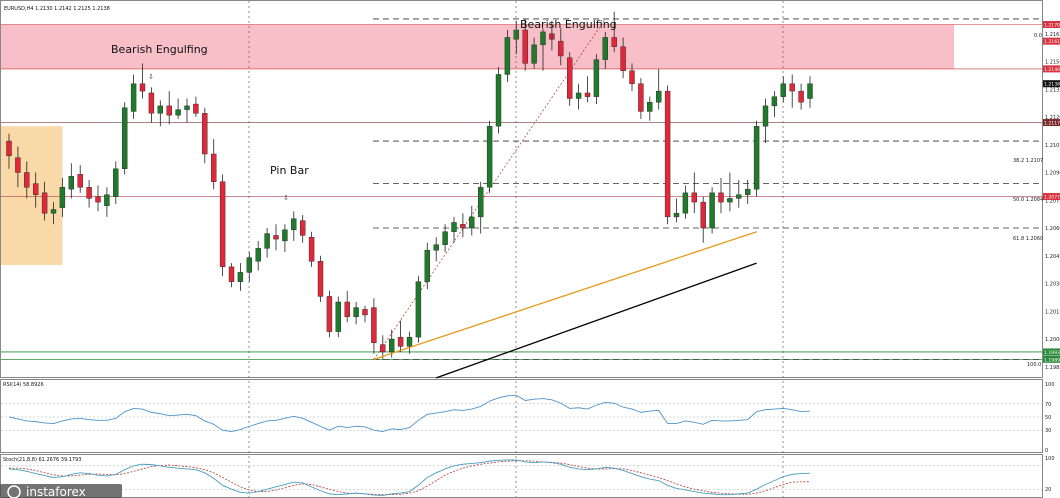 The width and height of the screenshot is (1060, 498). Describe the element at coordinates (1051, 352) in the screenshot. I see `price-tag-green-upper` at that location.